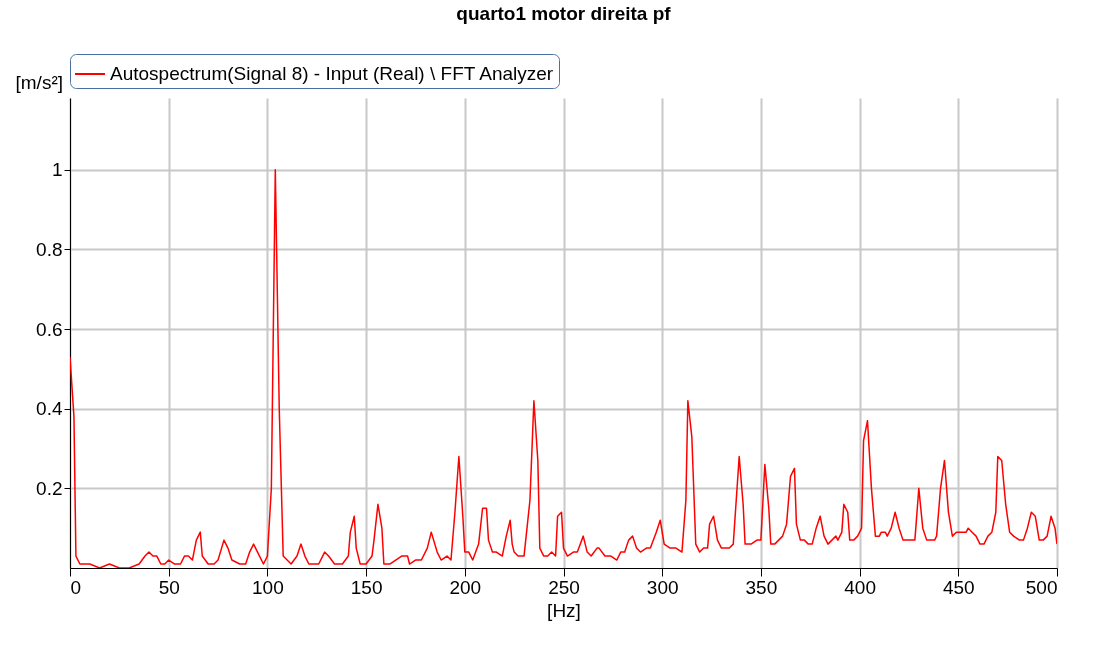 The width and height of the screenshot is (1109, 664). I want to click on x-axis-title: [Hz], so click(564, 610).